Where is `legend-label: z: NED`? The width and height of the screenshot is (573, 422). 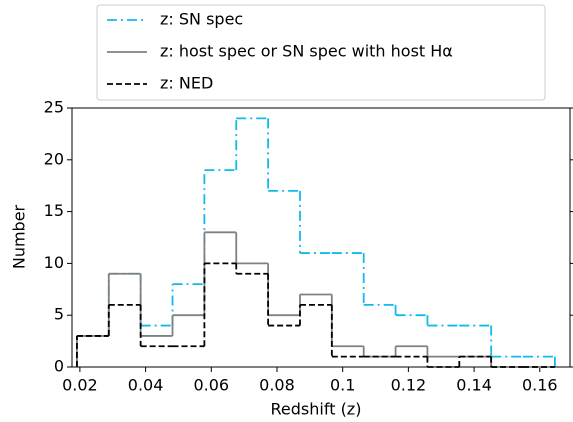
legend-label: z: NED is located at coordinates (186, 83).